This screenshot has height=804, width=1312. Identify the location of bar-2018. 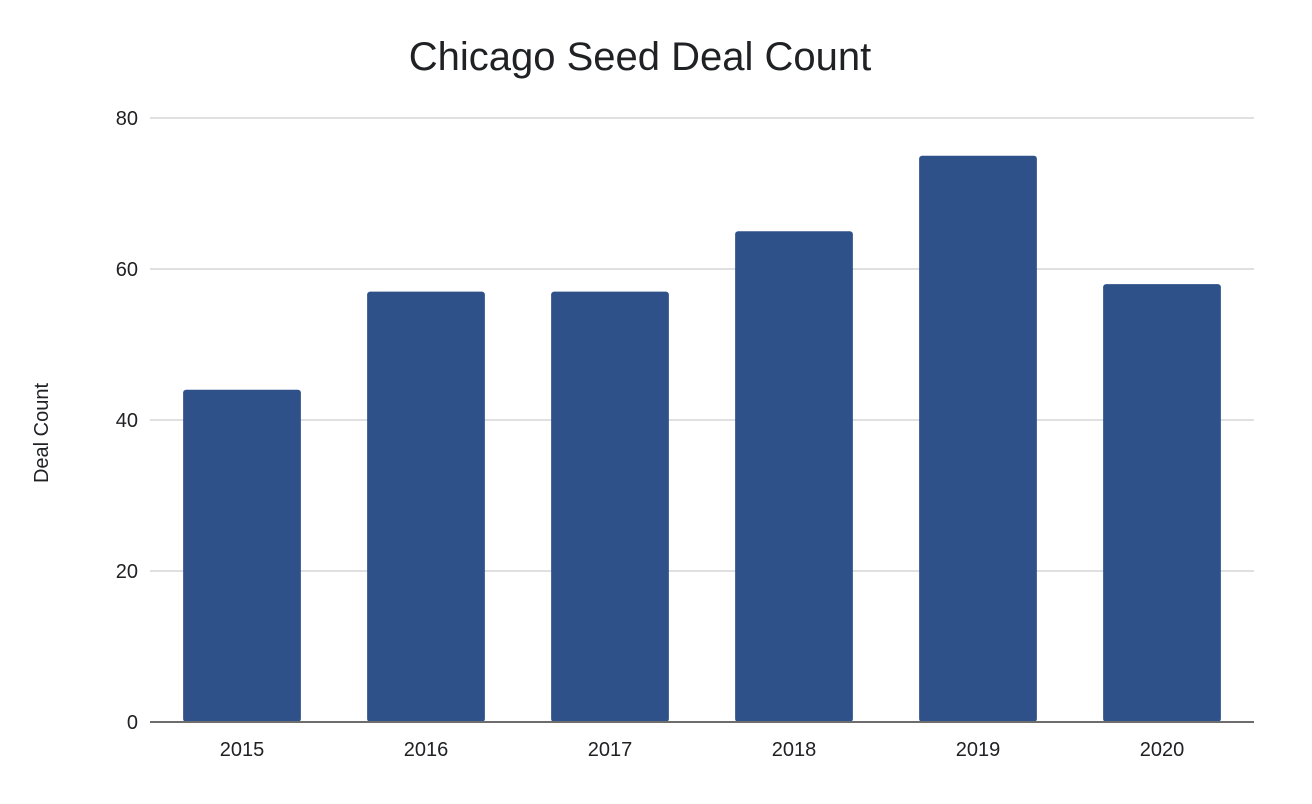
(794, 476).